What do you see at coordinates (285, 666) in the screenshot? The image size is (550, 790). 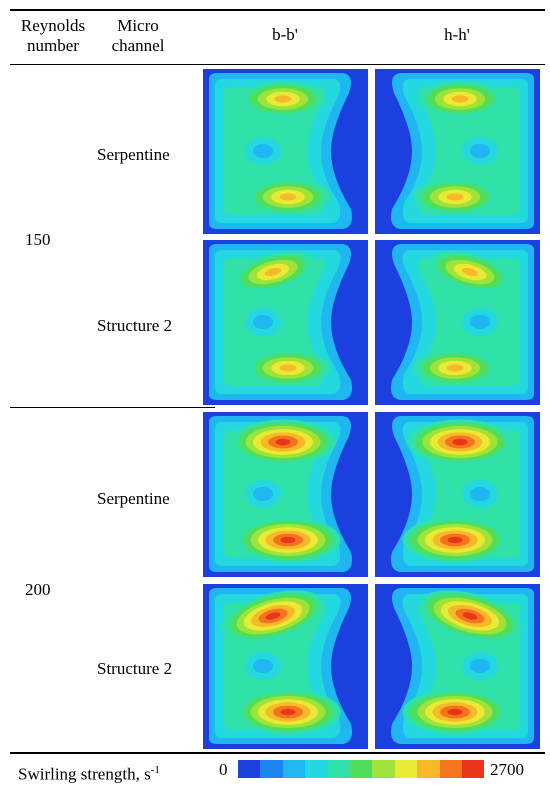 I see `contour-200-structure2-bb` at bounding box center [285, 666].